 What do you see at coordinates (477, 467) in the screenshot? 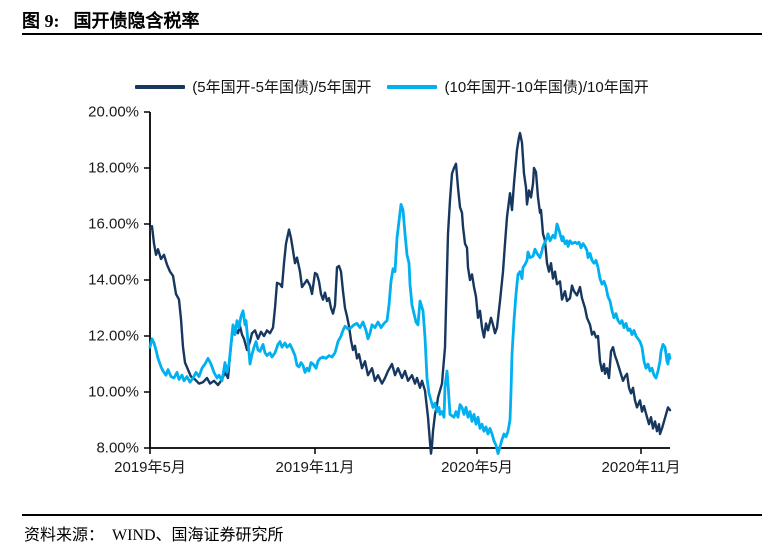
I see `x-tick-label: 2020年5月` at bounding box center [477, 467].